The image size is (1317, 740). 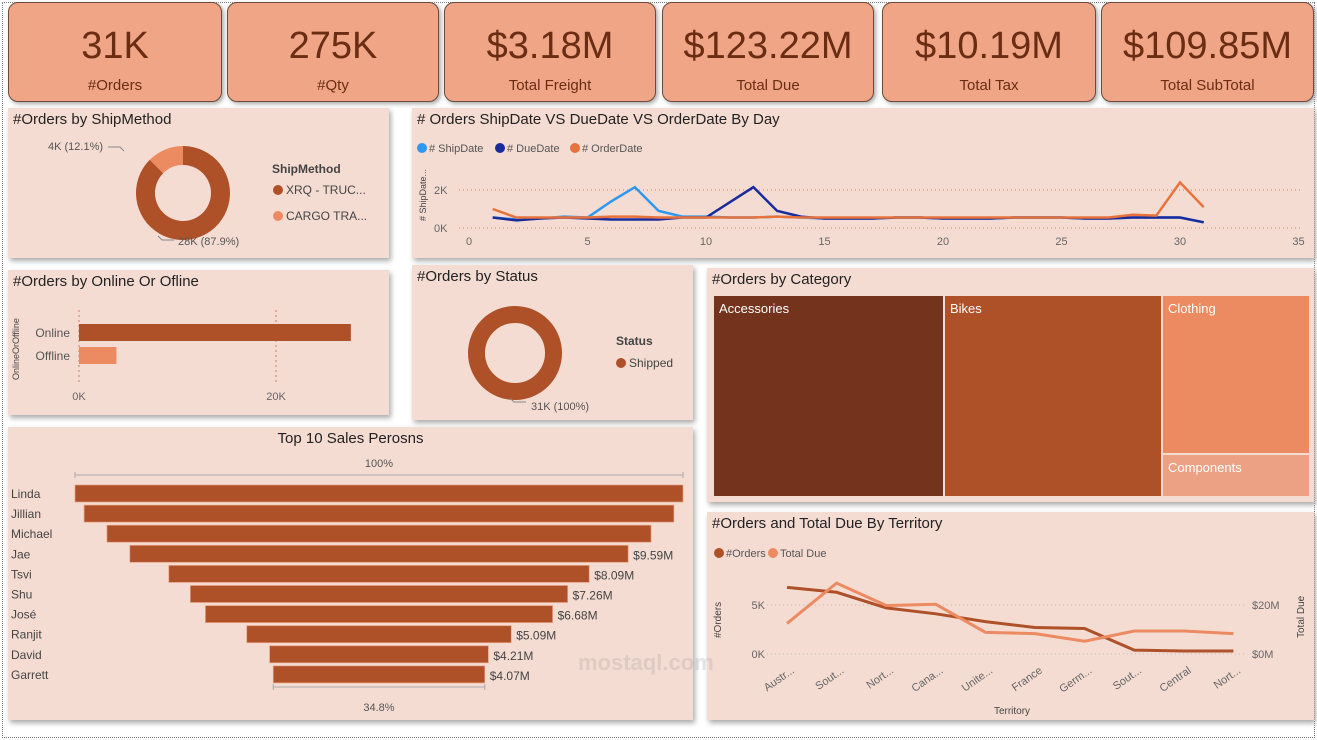 What do you see at coordinates (79, 397) in the screenshot?
I see `x-tick: 0K` at bounding box center [79, 397].